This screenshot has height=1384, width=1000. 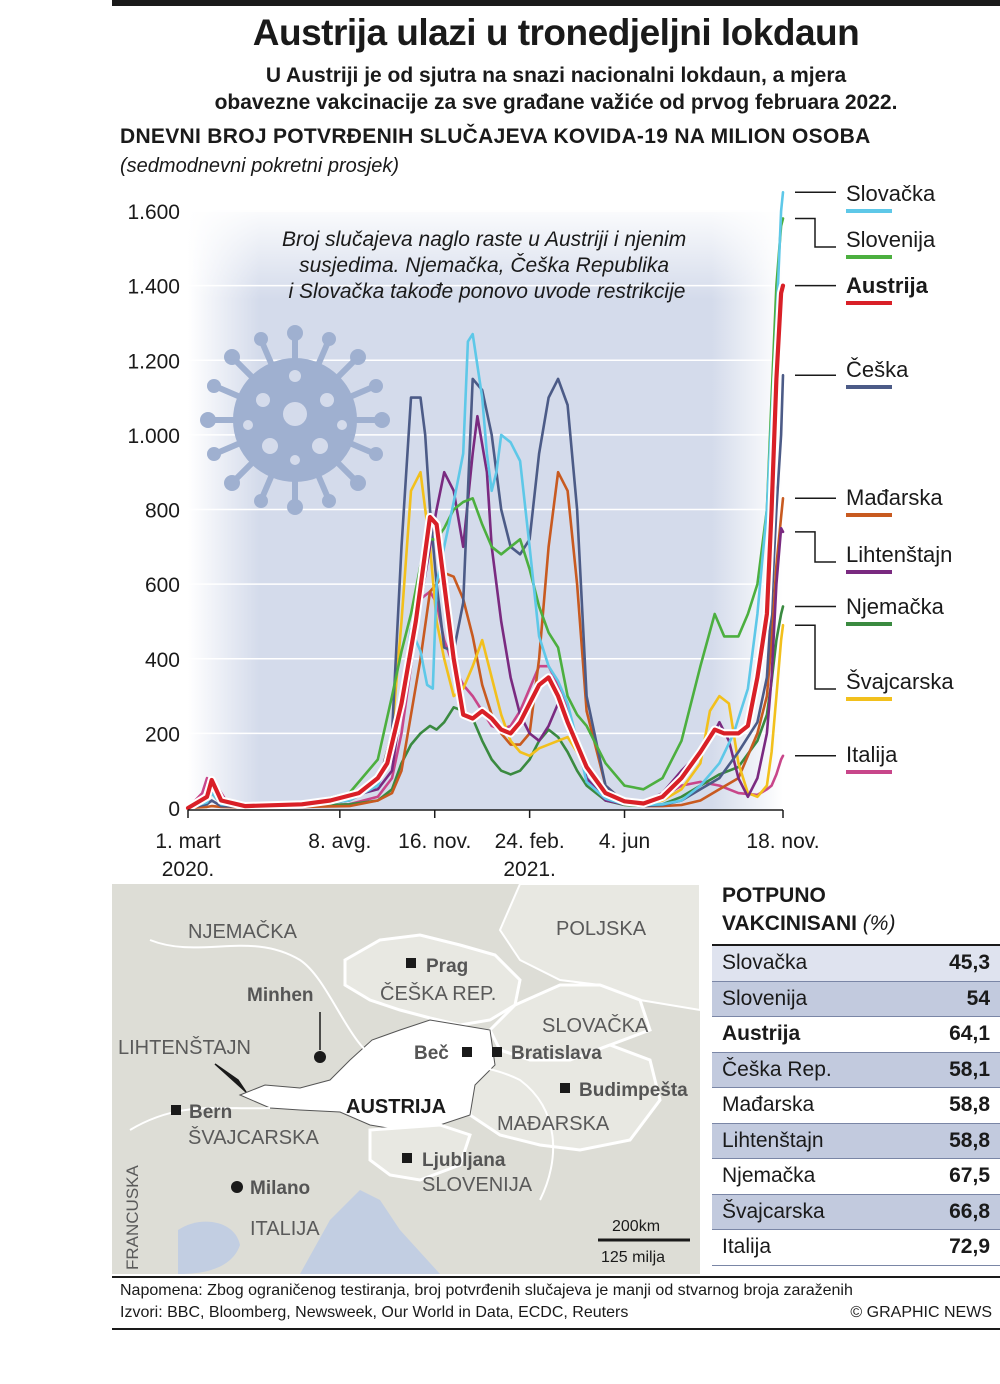 What do you see at coordinates (280, 995) in the screenshot?
I see `city-label-minhen: Minhen` at bounding box center [280, 995].